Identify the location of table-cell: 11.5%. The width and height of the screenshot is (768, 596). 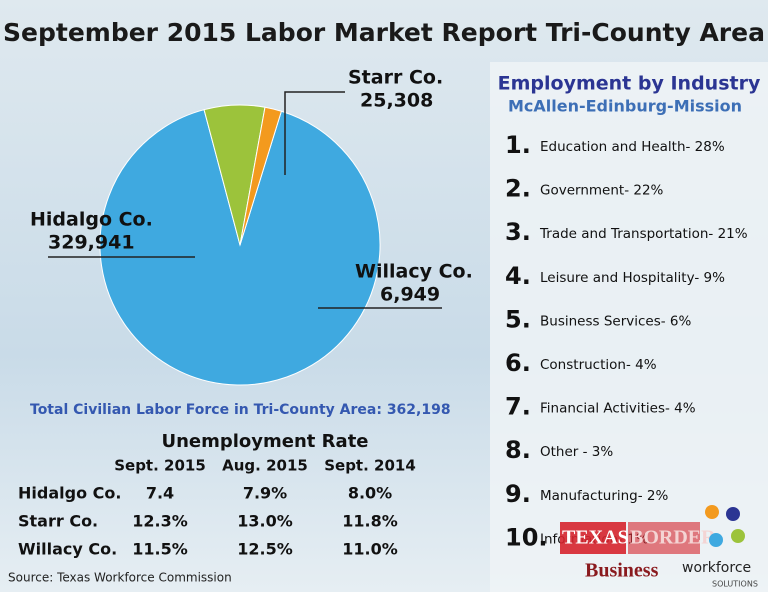
(160, 549).